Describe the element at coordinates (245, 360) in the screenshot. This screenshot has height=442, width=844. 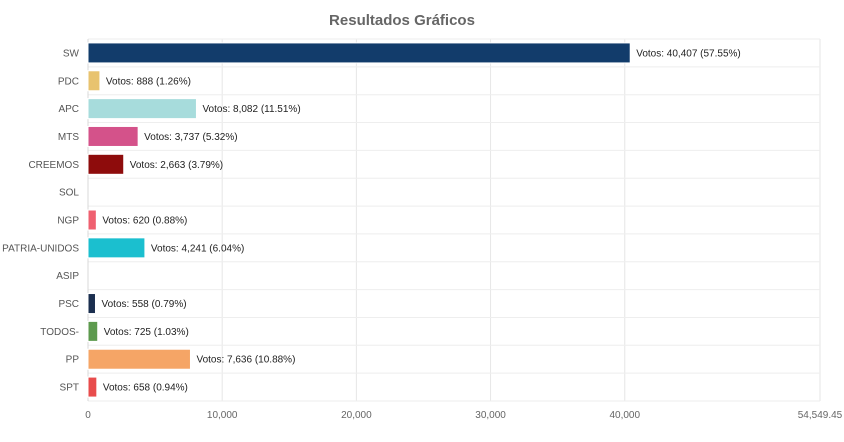
I see `data-label: Votos: 7,636 (10.88%)` at that location.